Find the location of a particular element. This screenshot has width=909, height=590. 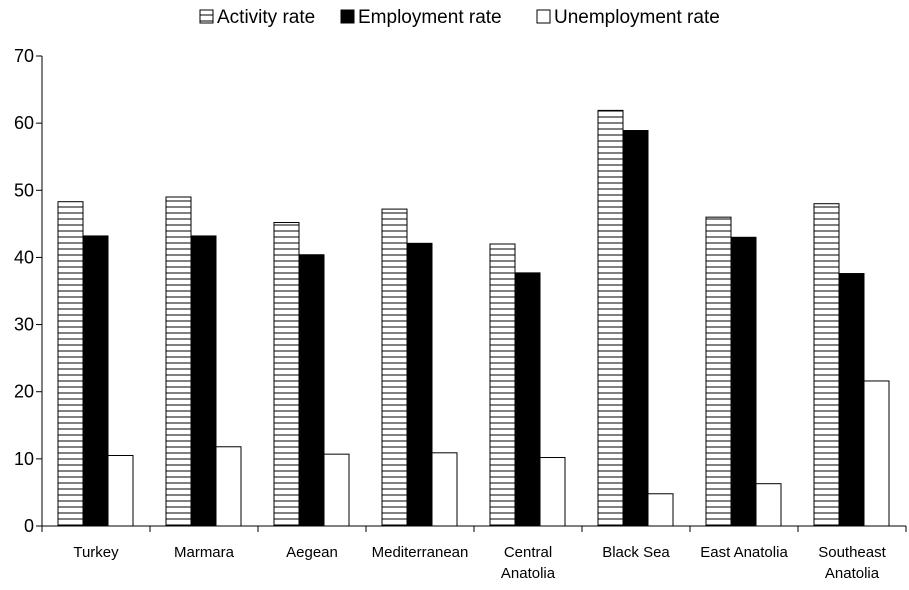

legend-label: Unemployment rate is located at coordinates (637, 17).